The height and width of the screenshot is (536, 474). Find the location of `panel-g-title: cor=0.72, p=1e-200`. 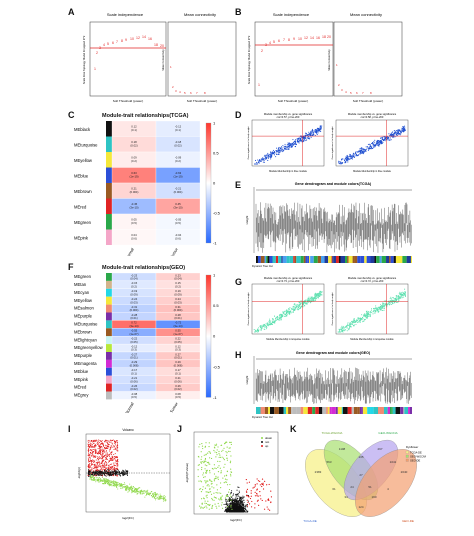

panel-g-title: cor=0.72, p=1e-200 is located at coordinates (372, 281).